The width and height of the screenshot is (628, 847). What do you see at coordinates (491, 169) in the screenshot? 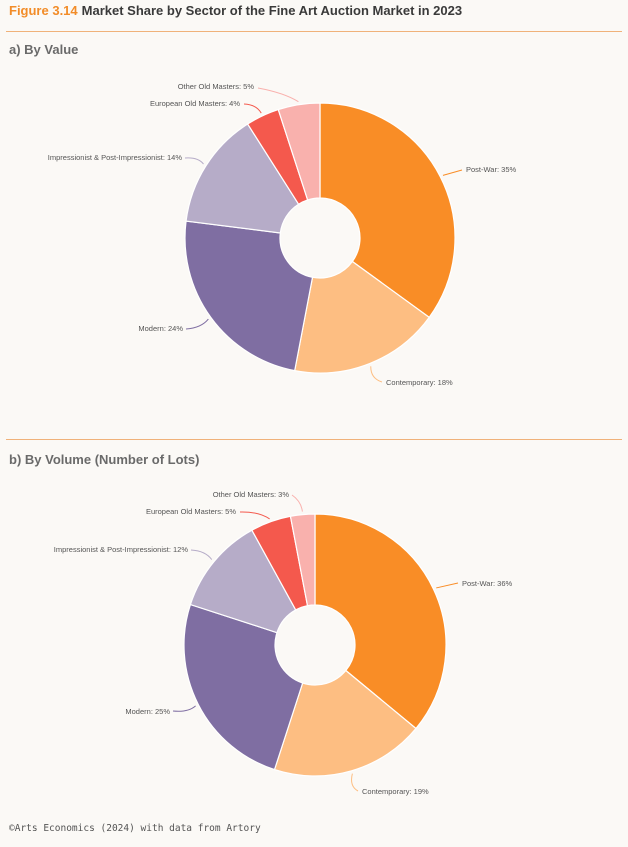
I see `data-label-post-war: Post-War: 35%` at bounding box center [491, 169].